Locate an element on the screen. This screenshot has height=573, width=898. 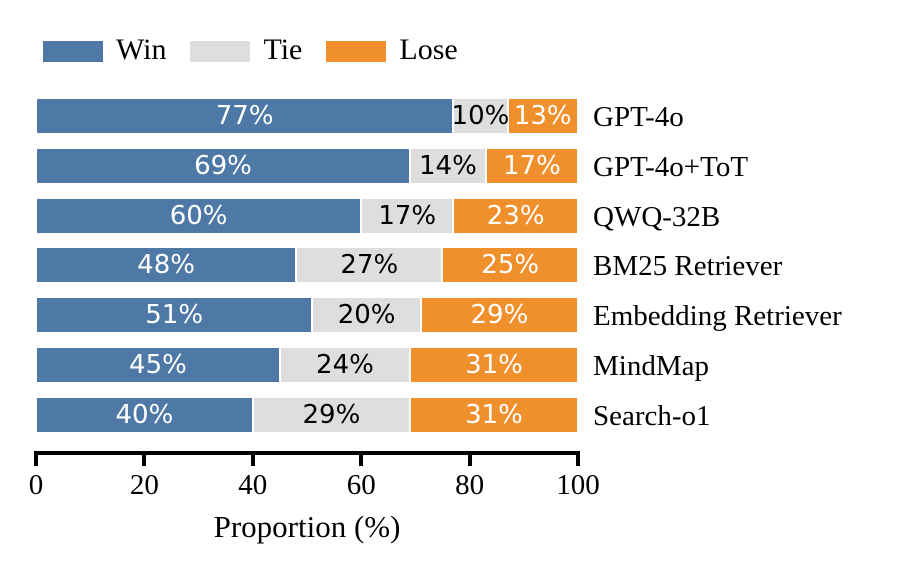
x-axis-line is located at coordinates (307, 453).